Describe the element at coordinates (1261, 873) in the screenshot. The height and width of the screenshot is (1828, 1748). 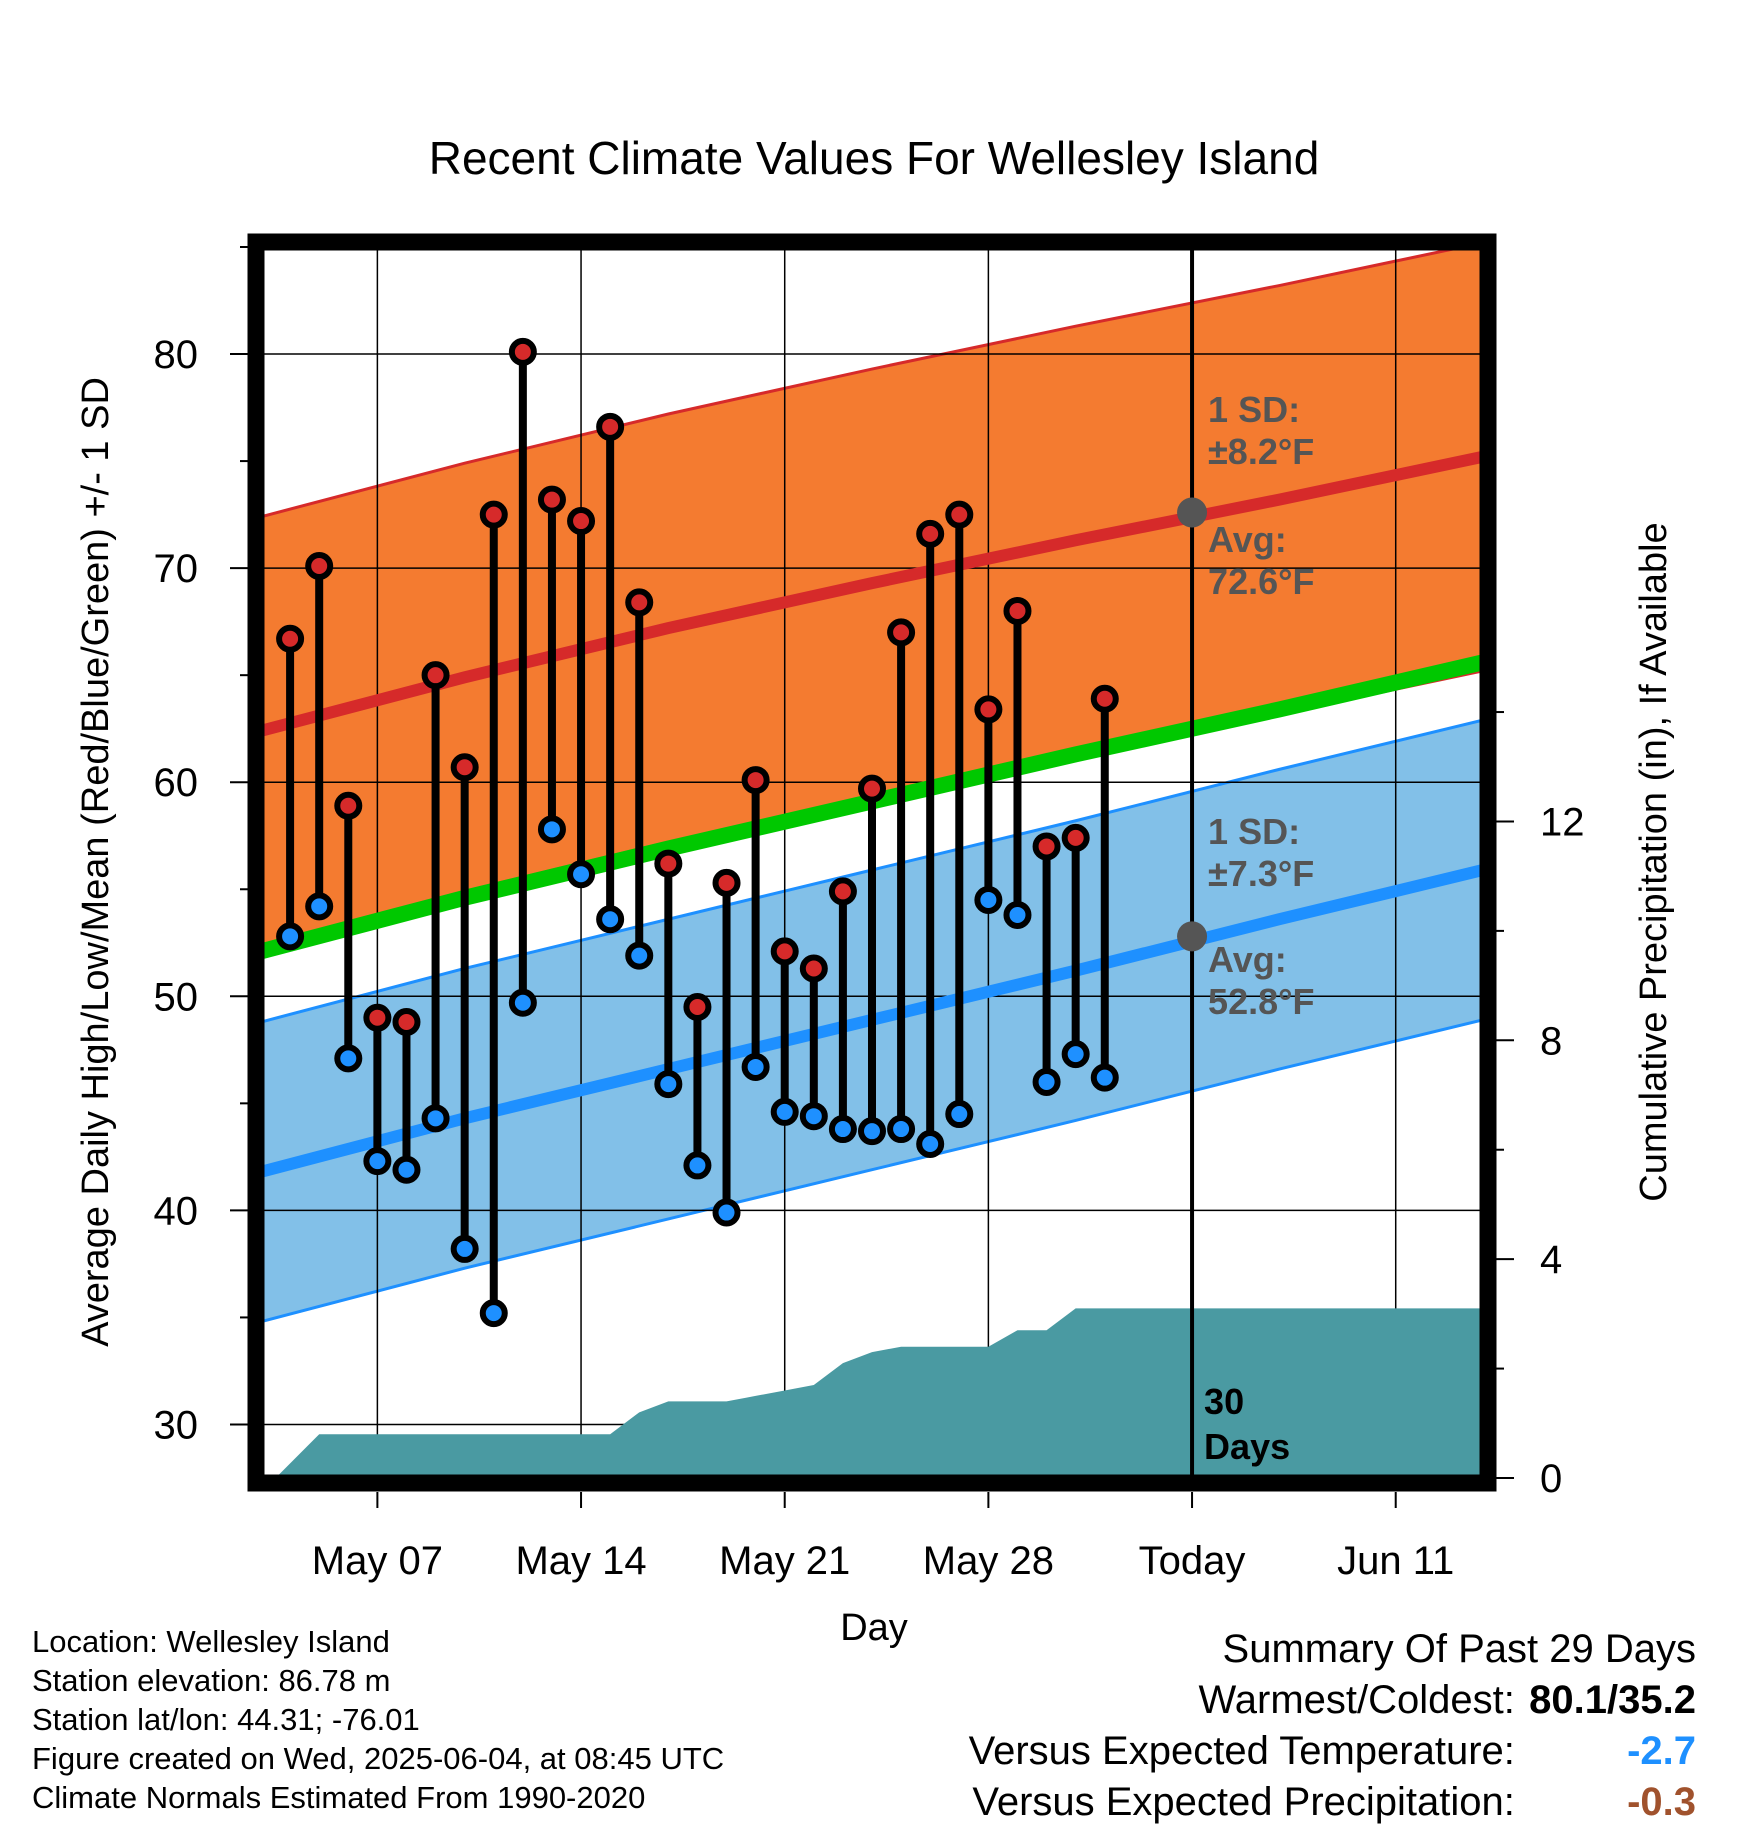
I see `low-sd-annotation-1: ±7.3°F` at that location.